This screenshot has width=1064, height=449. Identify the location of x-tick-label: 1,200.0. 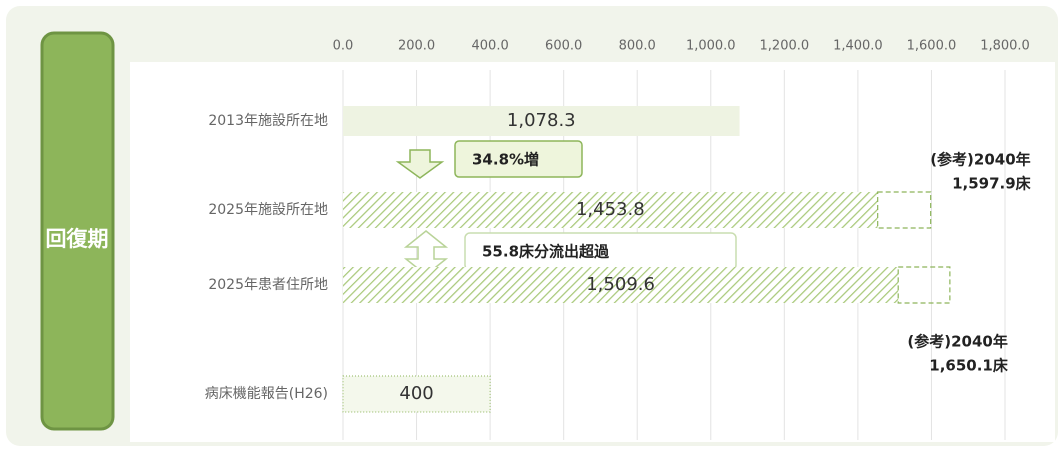
(785, 46).